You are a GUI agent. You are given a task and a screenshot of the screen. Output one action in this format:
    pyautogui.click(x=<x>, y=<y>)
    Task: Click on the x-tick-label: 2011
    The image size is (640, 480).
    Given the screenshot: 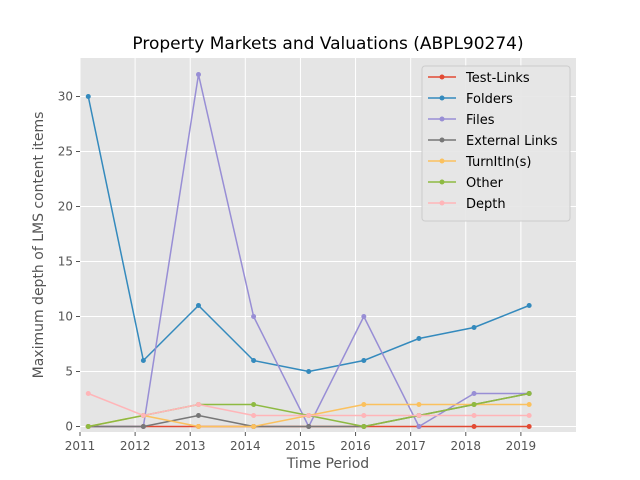 What is the action you would take?
    pyautogui.click(x=80, y=446)
    